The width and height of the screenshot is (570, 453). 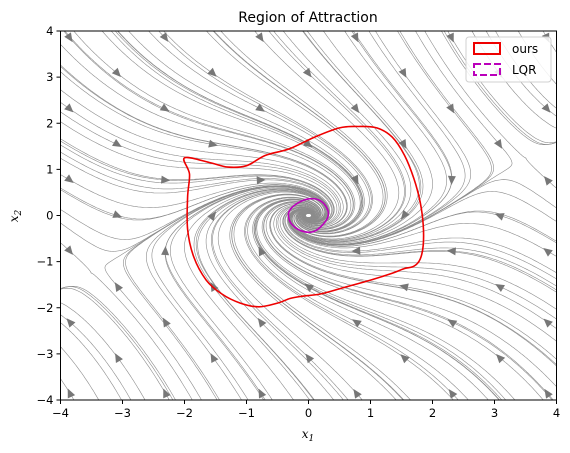 What do you see at coordinates (45, 308) in the screenshot?
I see `y-tick-label: −2` at bounding box center [45, 308].